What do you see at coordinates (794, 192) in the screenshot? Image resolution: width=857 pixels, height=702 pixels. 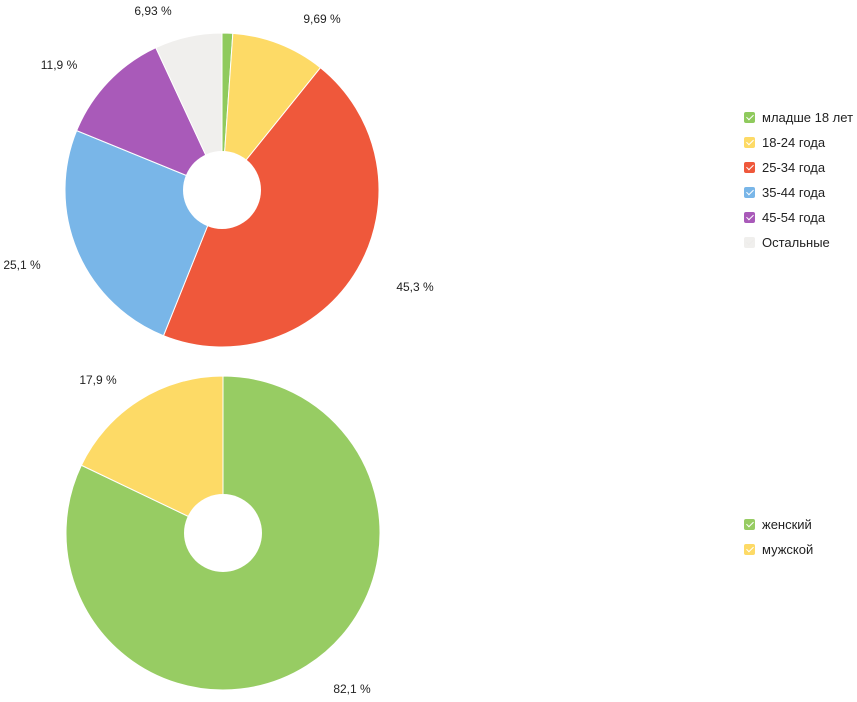 I see `legend-label: 35-44 года` at bounding box center [794, 192].